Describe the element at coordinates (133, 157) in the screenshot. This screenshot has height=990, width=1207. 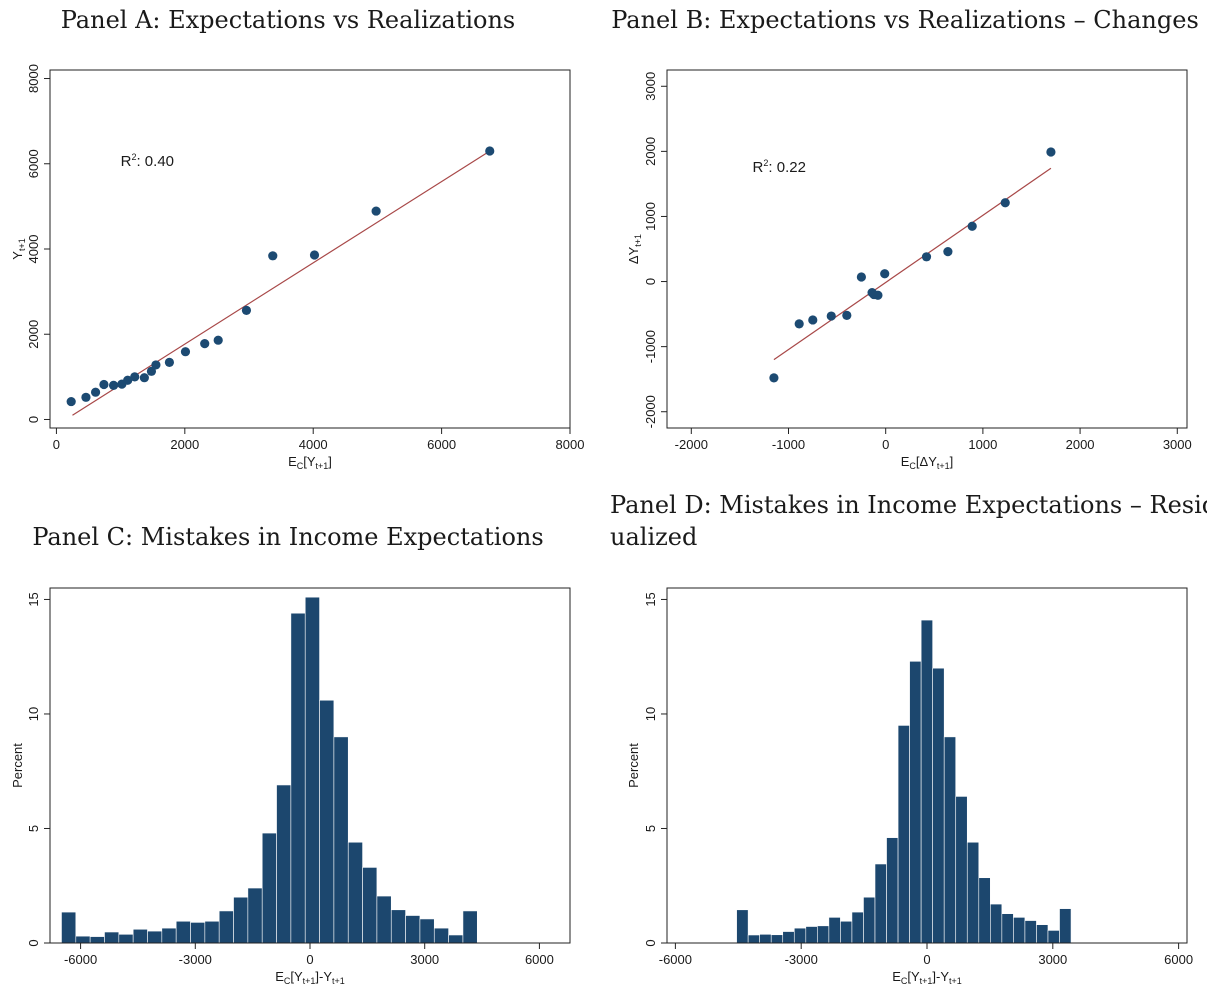
I see `annotation-sup: 2` at that location.